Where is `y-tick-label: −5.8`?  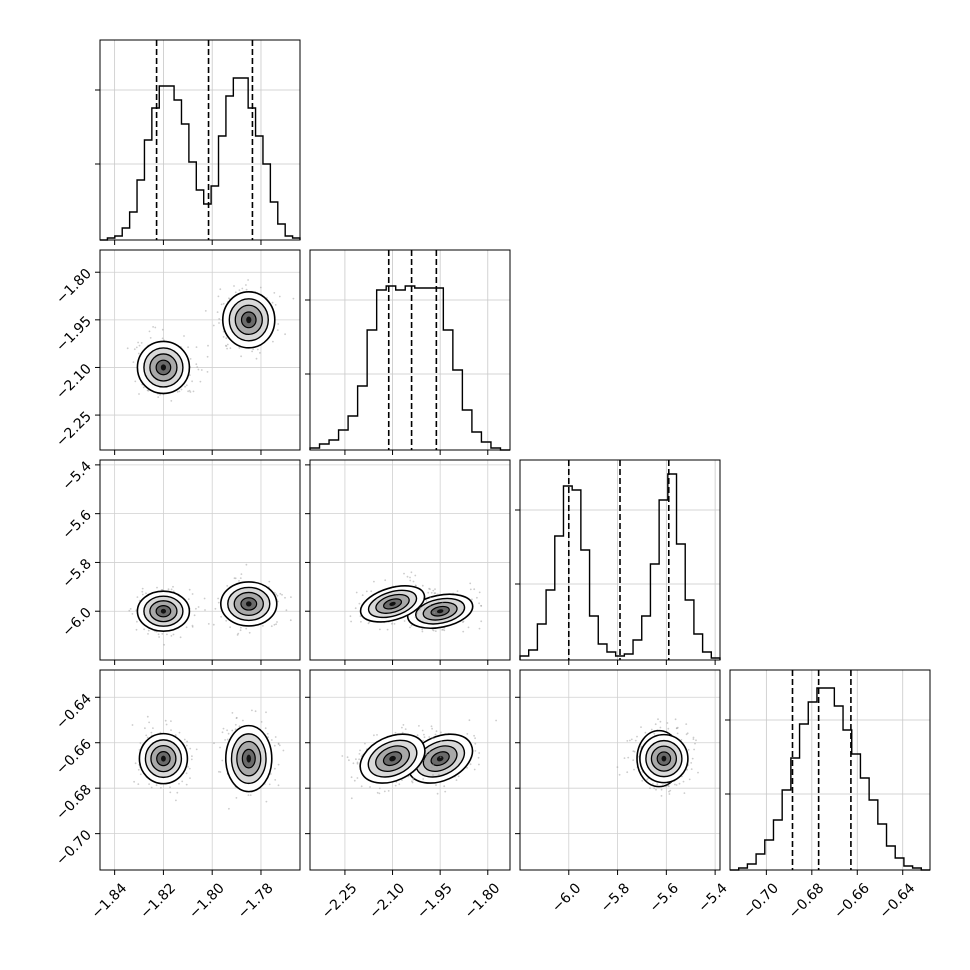 y-tick-label: −5.8 is located at coordinates (76, 573).